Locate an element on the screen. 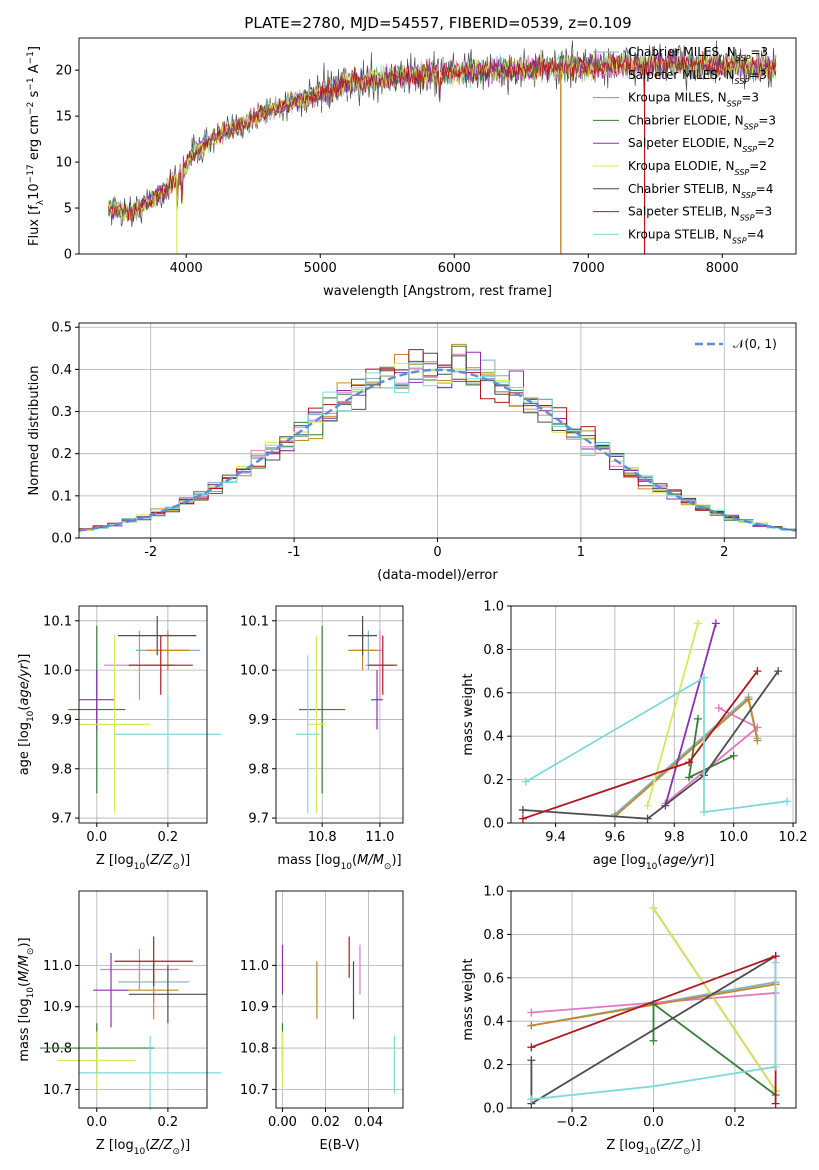  x-tick-label: -2 is located at coordinates (150, 552).